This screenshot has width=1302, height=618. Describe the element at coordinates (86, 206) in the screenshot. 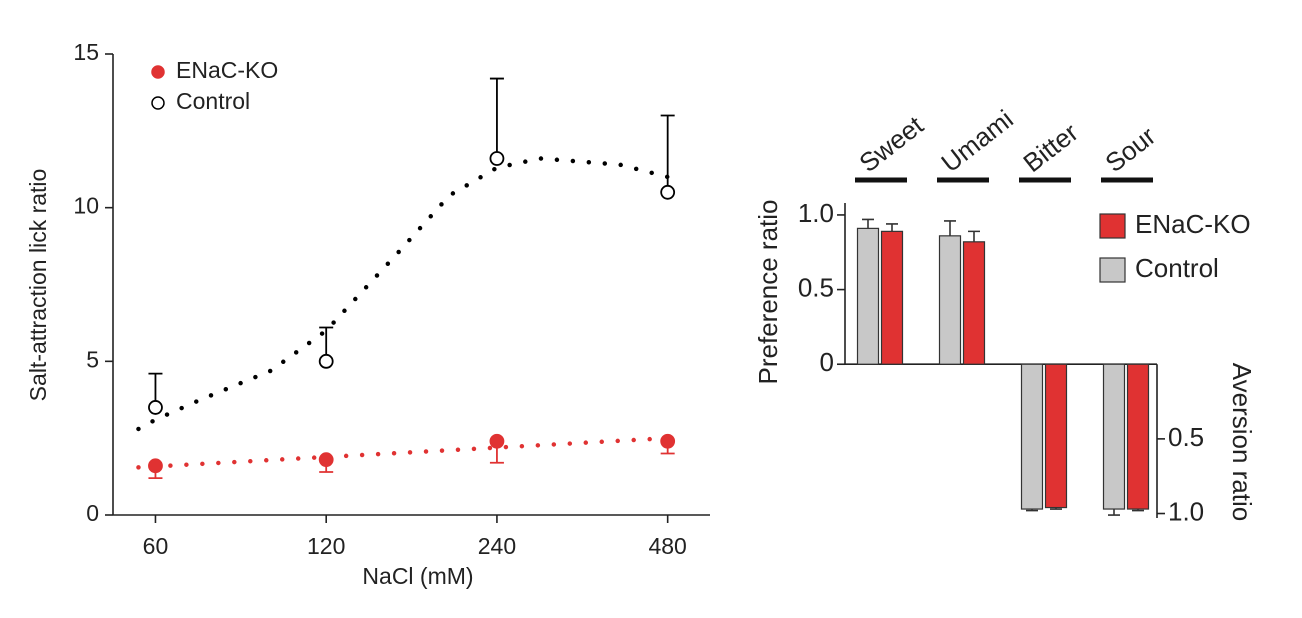

I see `y-tick-label: 10` at that location.